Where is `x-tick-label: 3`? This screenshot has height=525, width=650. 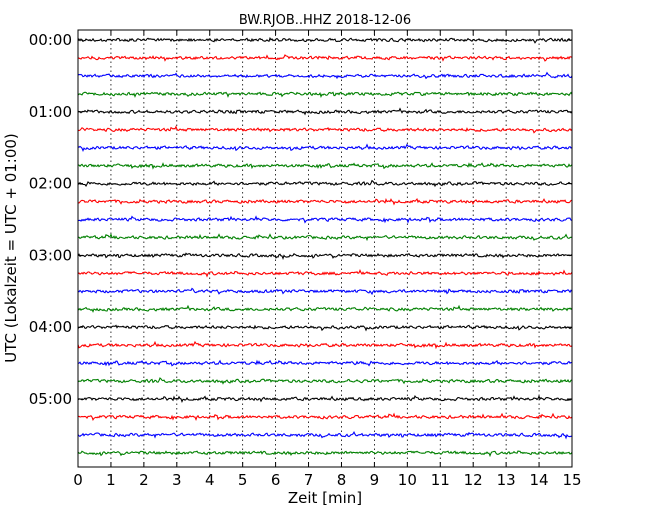 x-tick-label: 3 is located at coordinates (177, 480).